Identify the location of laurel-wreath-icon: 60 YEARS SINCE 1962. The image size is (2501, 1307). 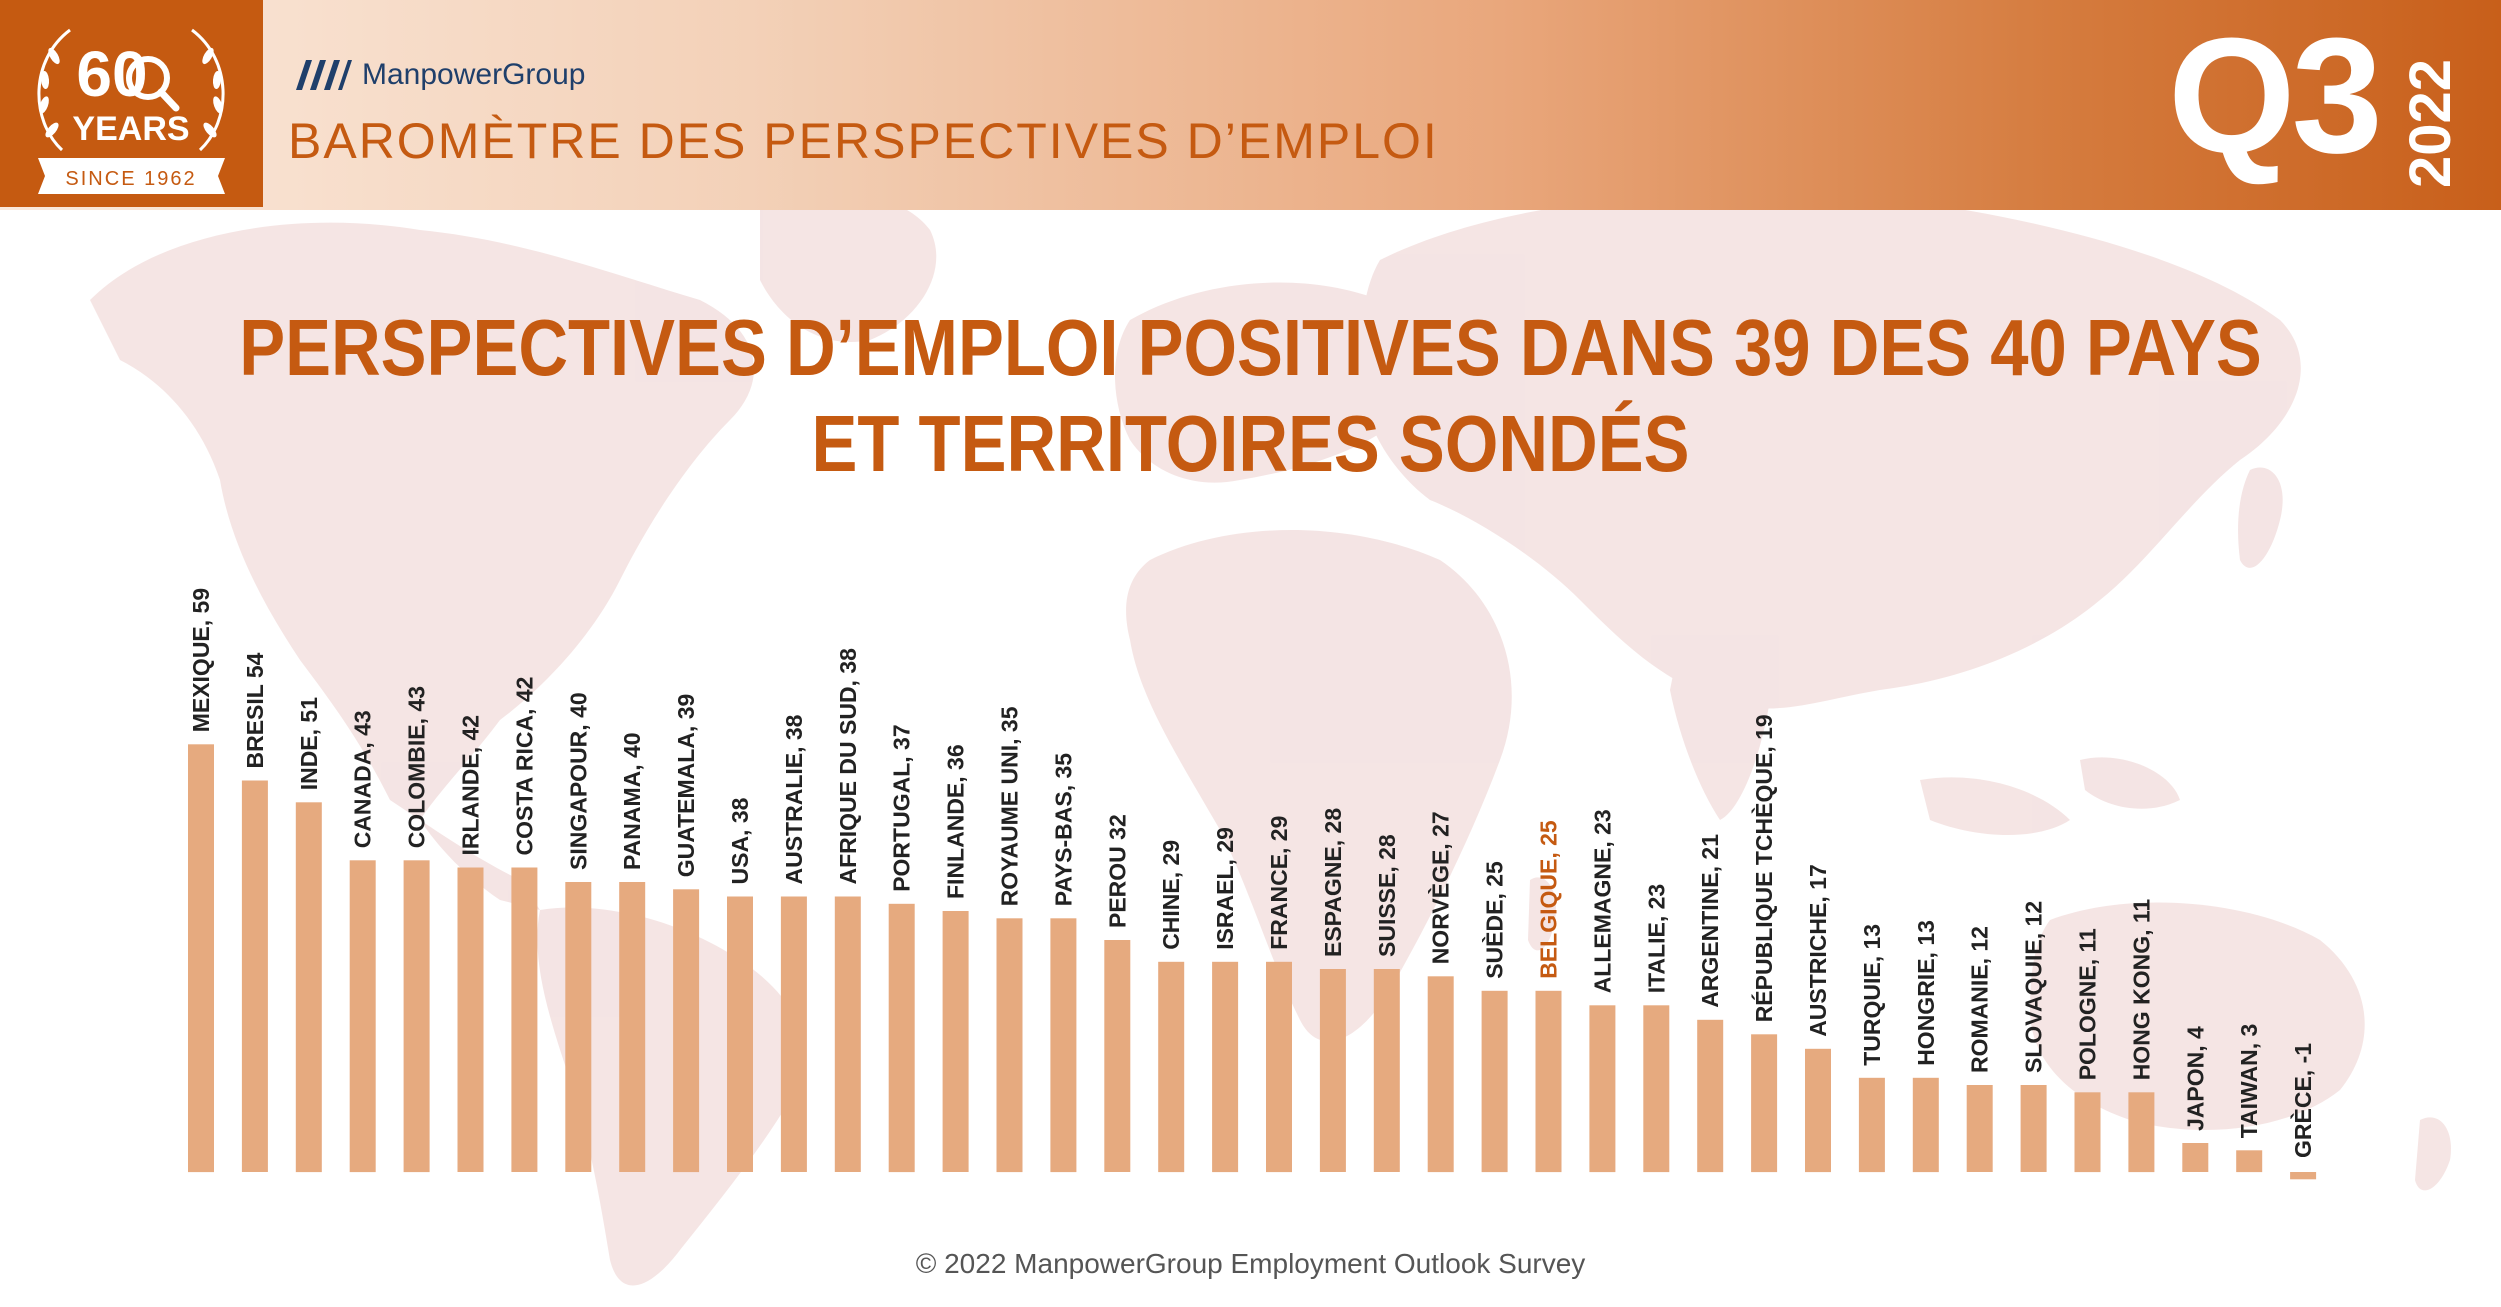
(131, 111).